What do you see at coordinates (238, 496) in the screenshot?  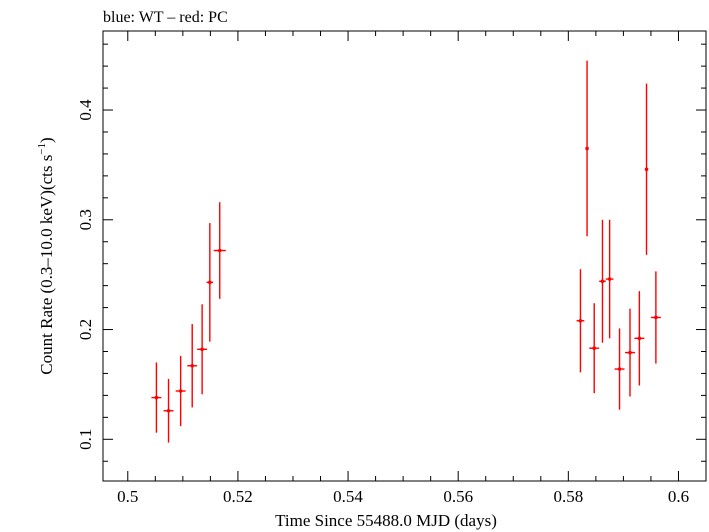 I see `x-tick-label: 0.52` at bounding box center [238, 496].